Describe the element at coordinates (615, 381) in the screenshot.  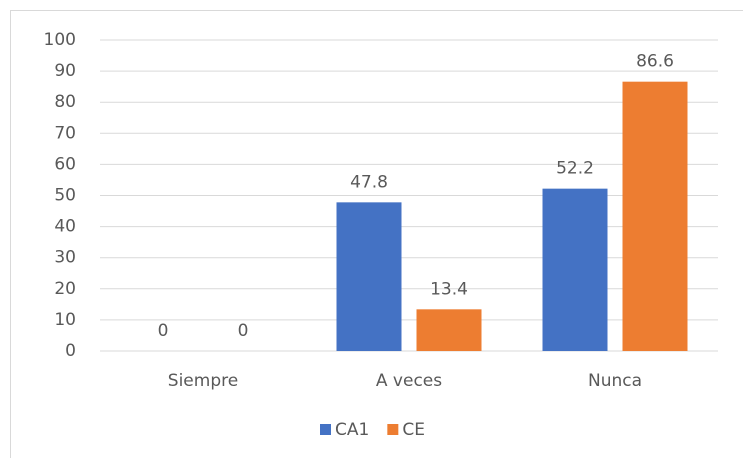
I see `x-tick-label: Nunca` at that location.